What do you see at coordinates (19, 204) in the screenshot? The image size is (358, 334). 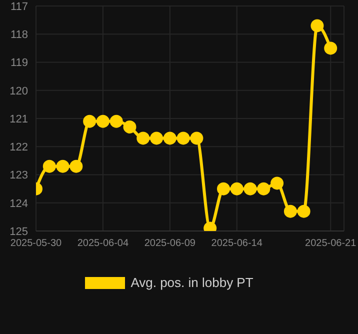 I see `y-tick-label: 124` at bounding box center [19, 204].